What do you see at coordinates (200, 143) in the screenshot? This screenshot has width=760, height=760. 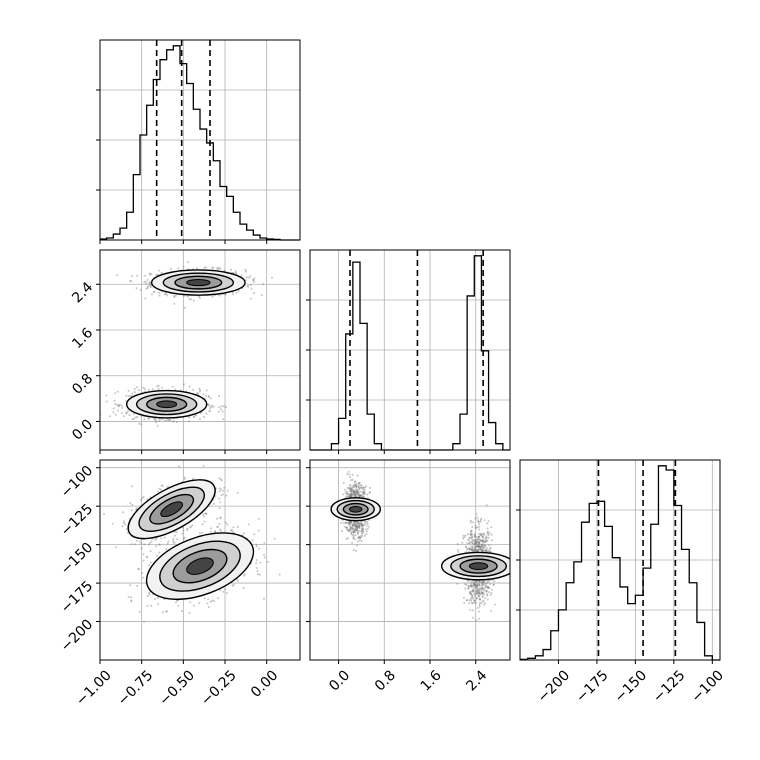 I see `histogram-step-p0` at bounding box center [200, 143].